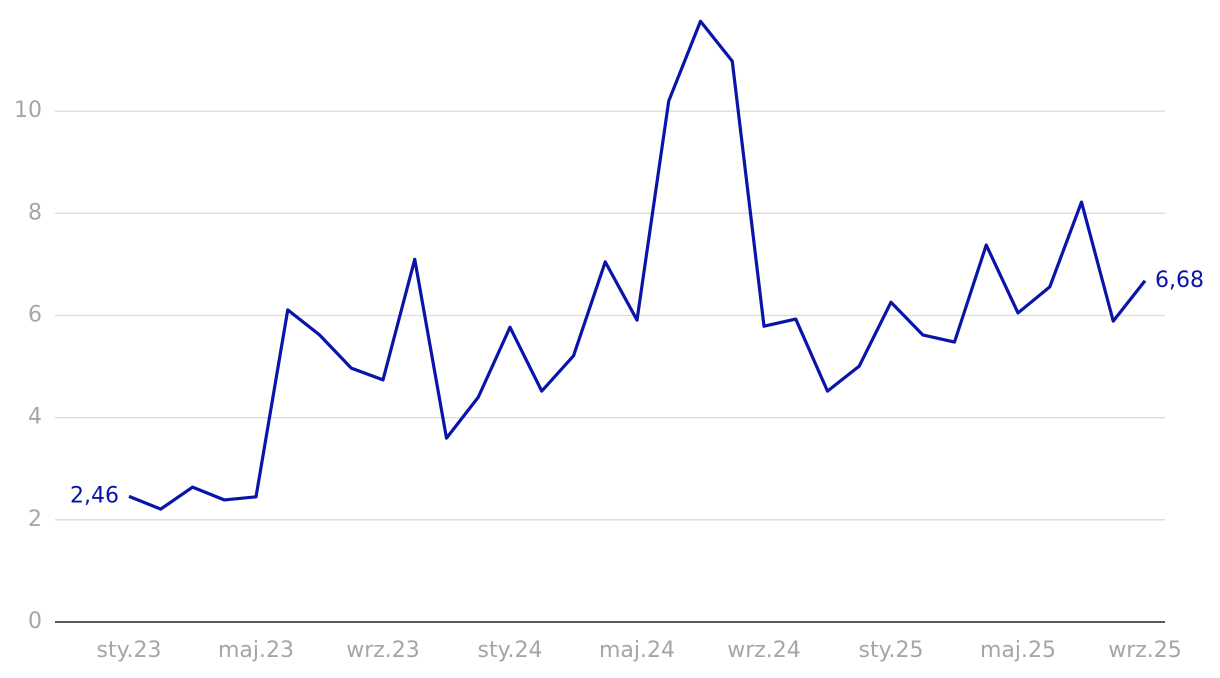 The image size is (1220, 678). Describe the element at coordinates (94, 495) in the screenshot. I see `value-label: 2,46` at that location.